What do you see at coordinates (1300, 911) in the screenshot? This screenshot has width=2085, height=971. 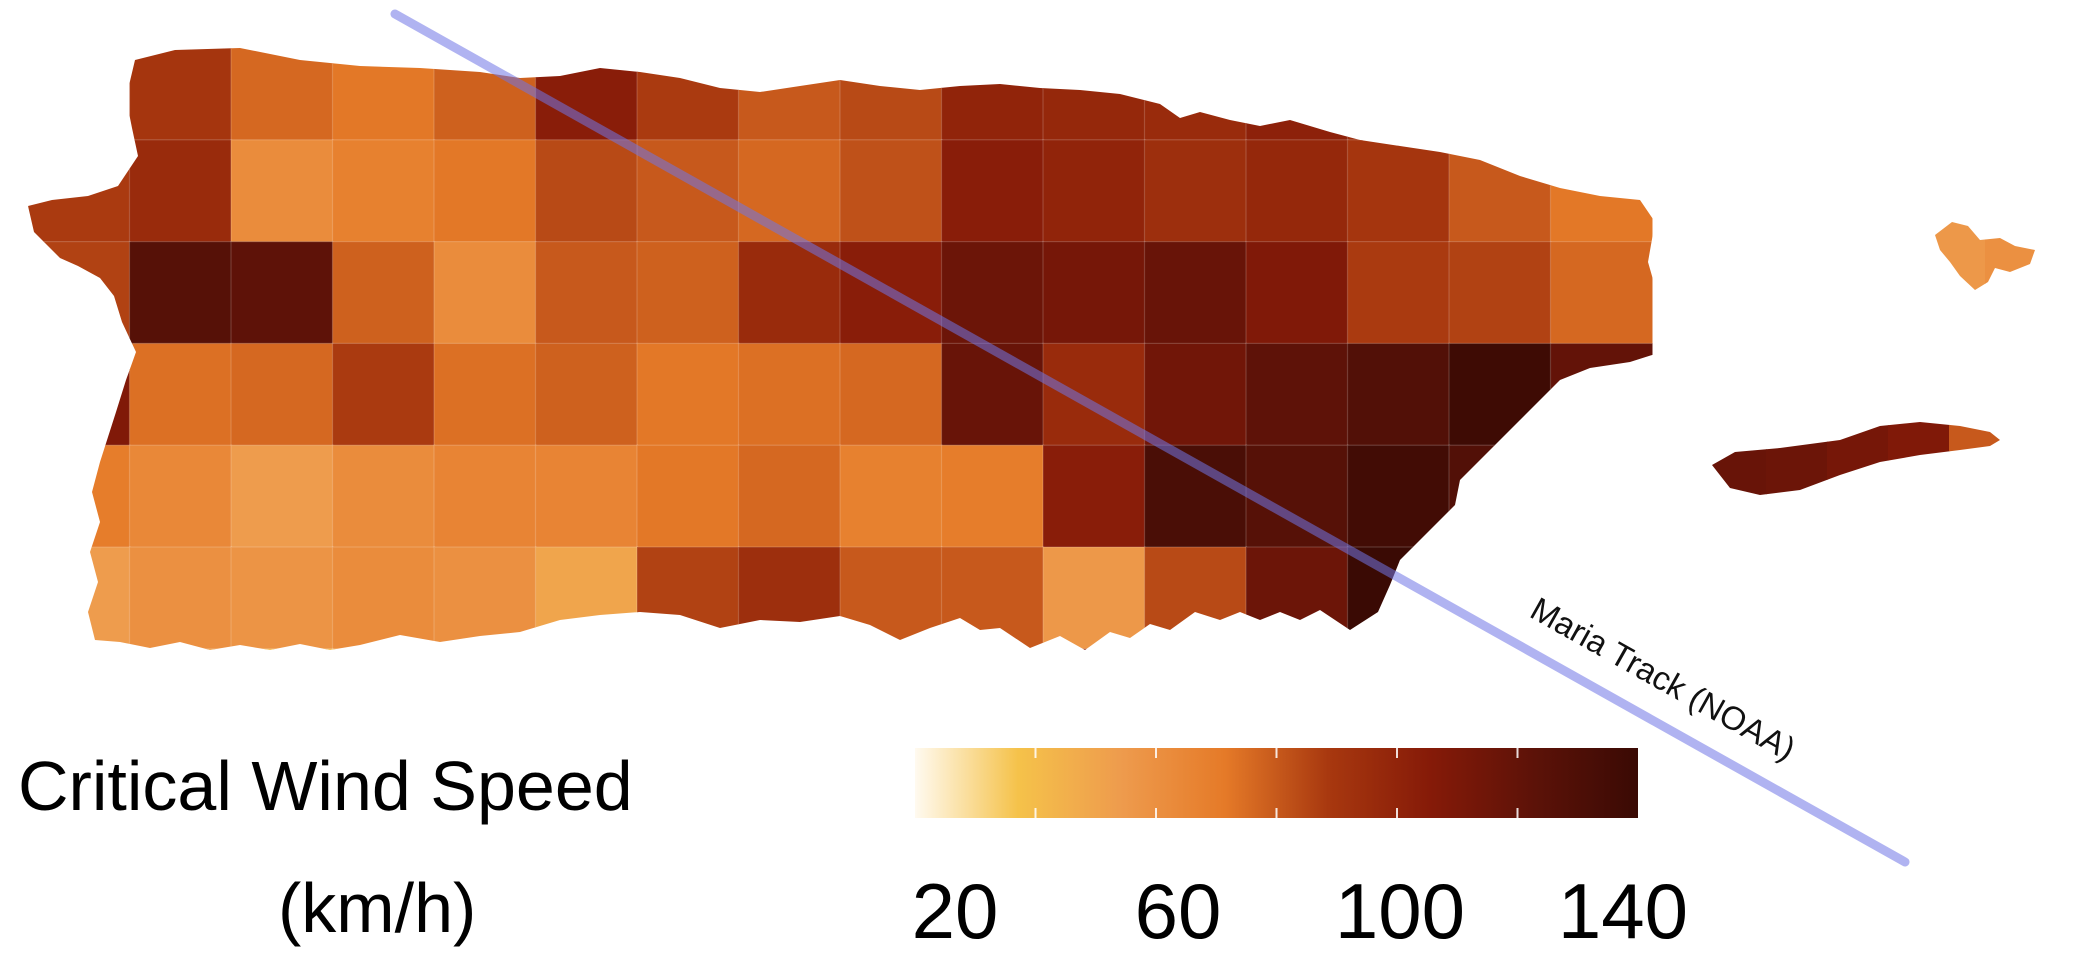 I see `legend-tick-labels: 20 60 100 140` at bounding box center [1300, 911].